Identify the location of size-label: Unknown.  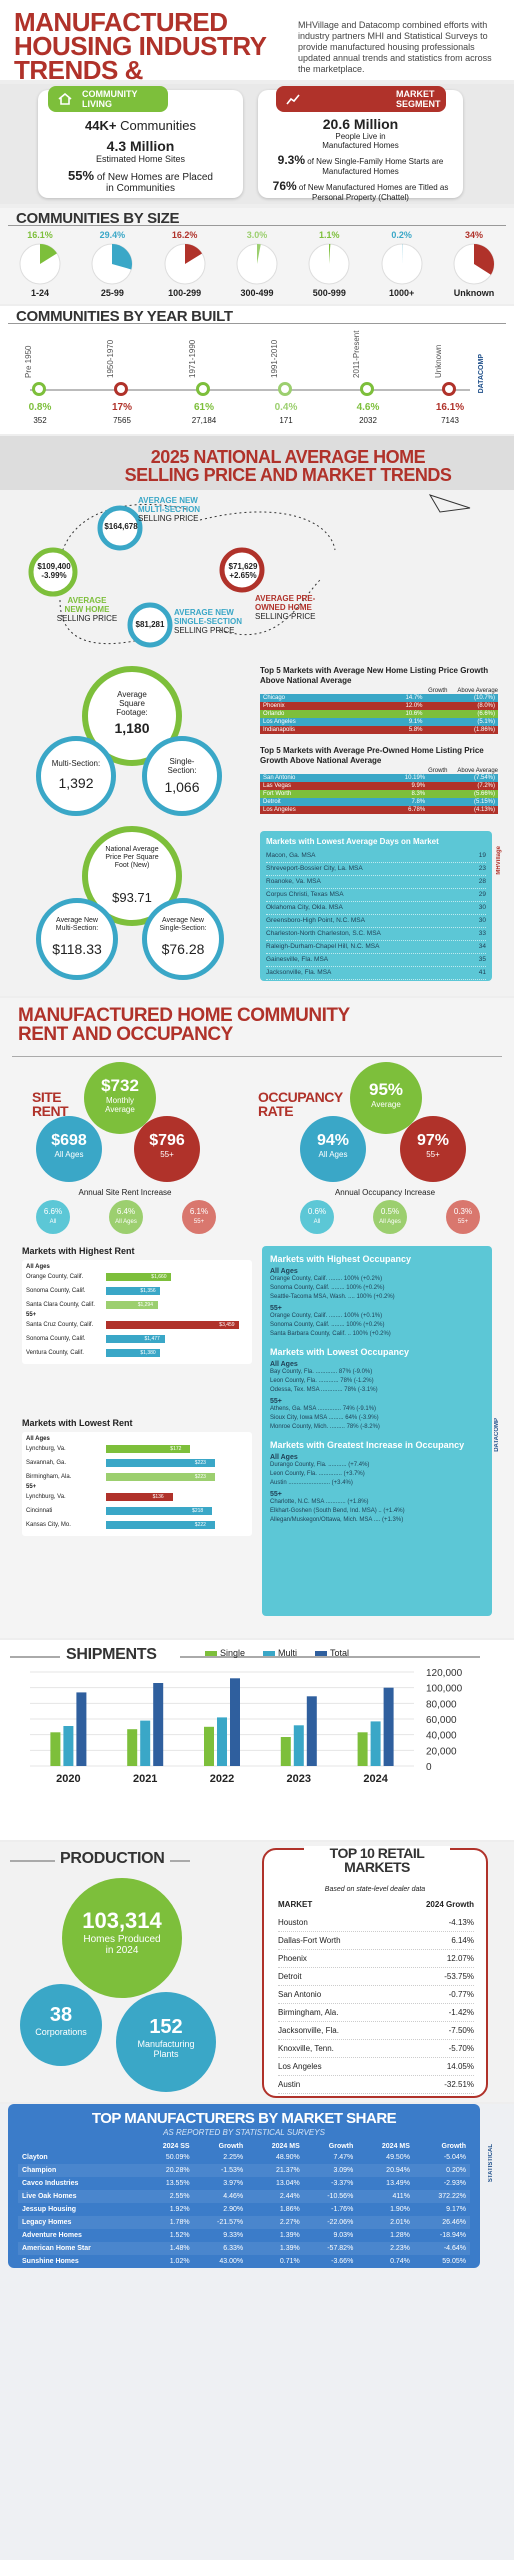
(474, 293).